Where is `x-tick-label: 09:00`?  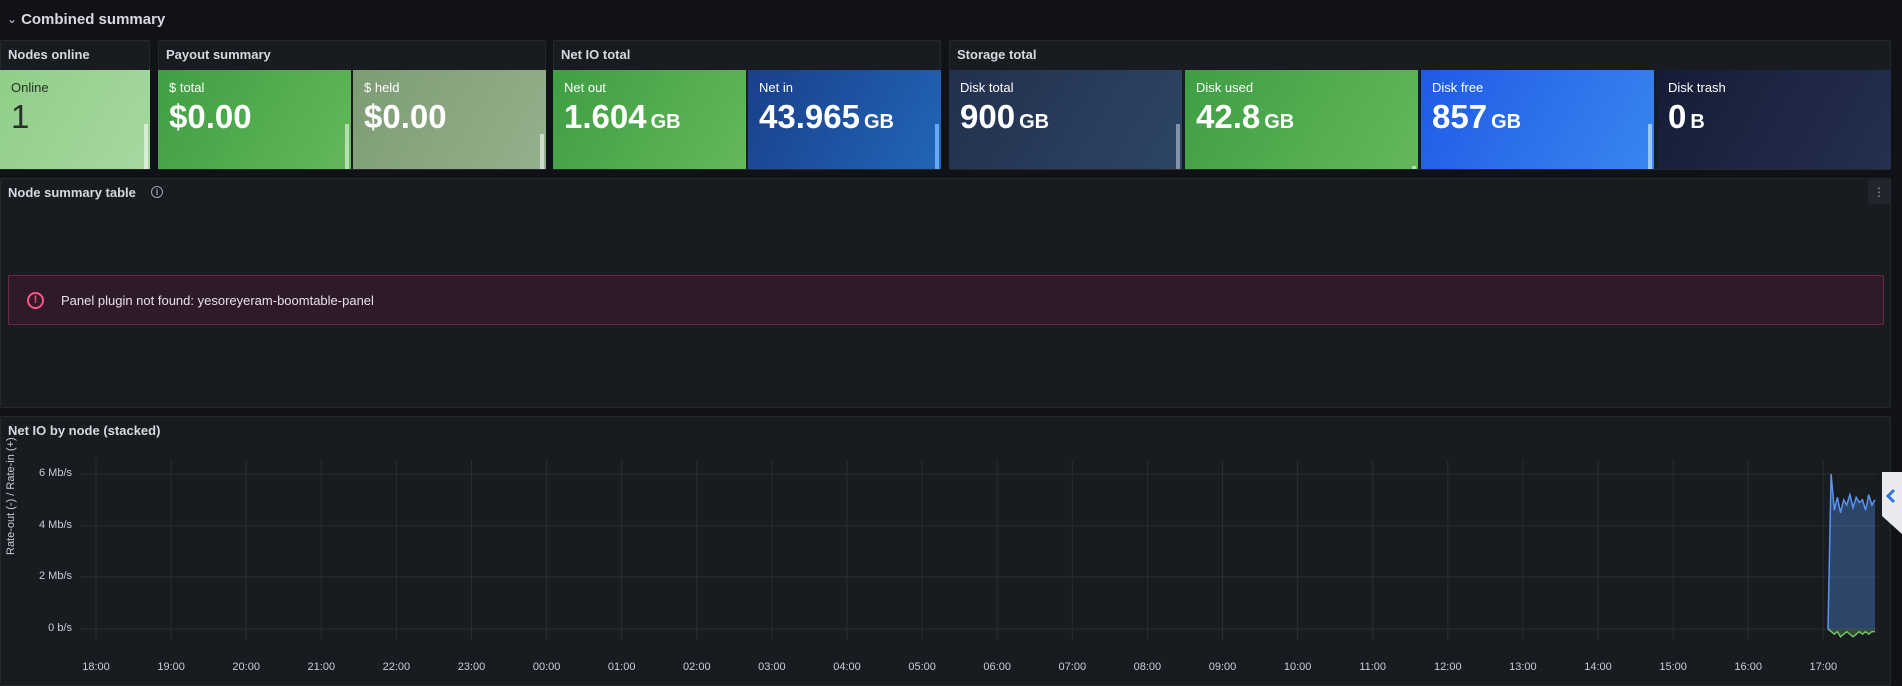
x-tick-label: 09:00 is located at coordinates (1222, 667).